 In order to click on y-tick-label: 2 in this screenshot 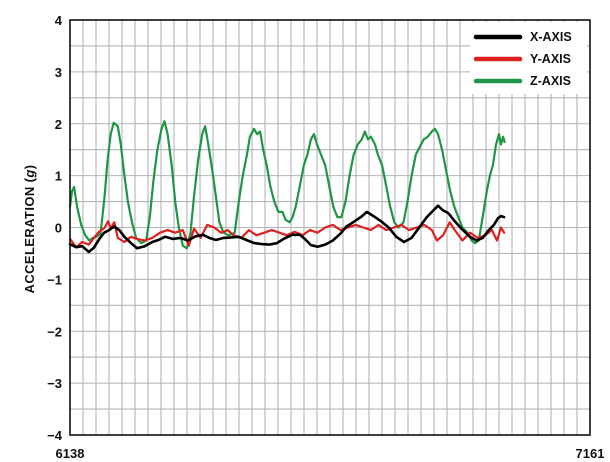, I will do `click(58, 124)`.